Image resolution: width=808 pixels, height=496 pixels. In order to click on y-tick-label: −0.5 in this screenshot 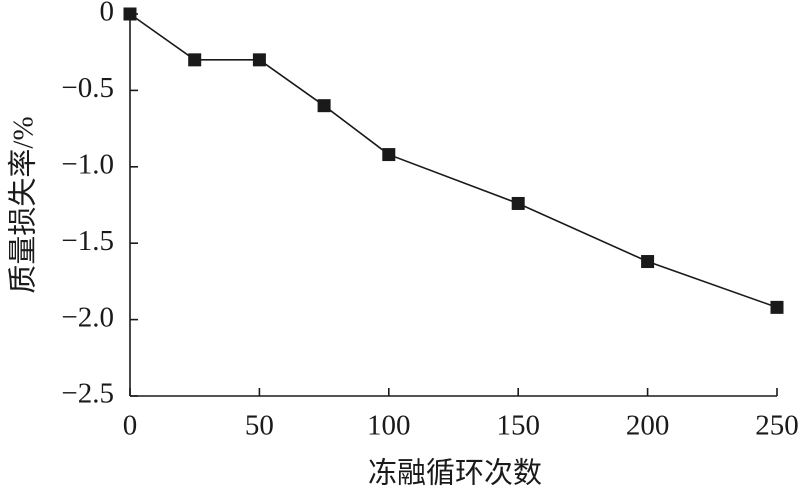, I will do `click(87, 88)`.